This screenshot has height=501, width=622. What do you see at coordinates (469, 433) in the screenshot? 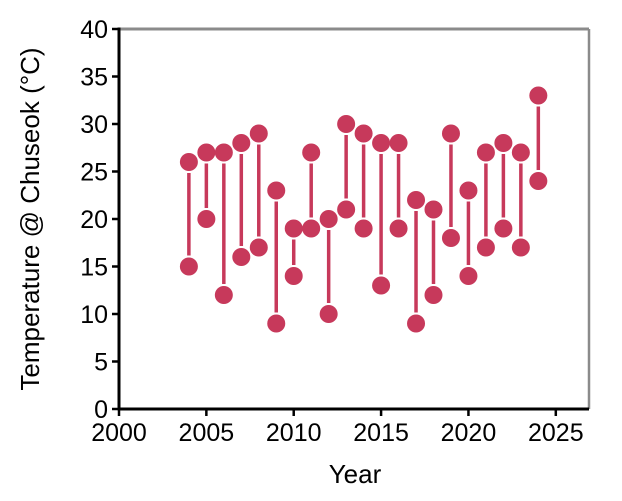
I see `x-tick-label: 2020` at bounding box center [469, 433].